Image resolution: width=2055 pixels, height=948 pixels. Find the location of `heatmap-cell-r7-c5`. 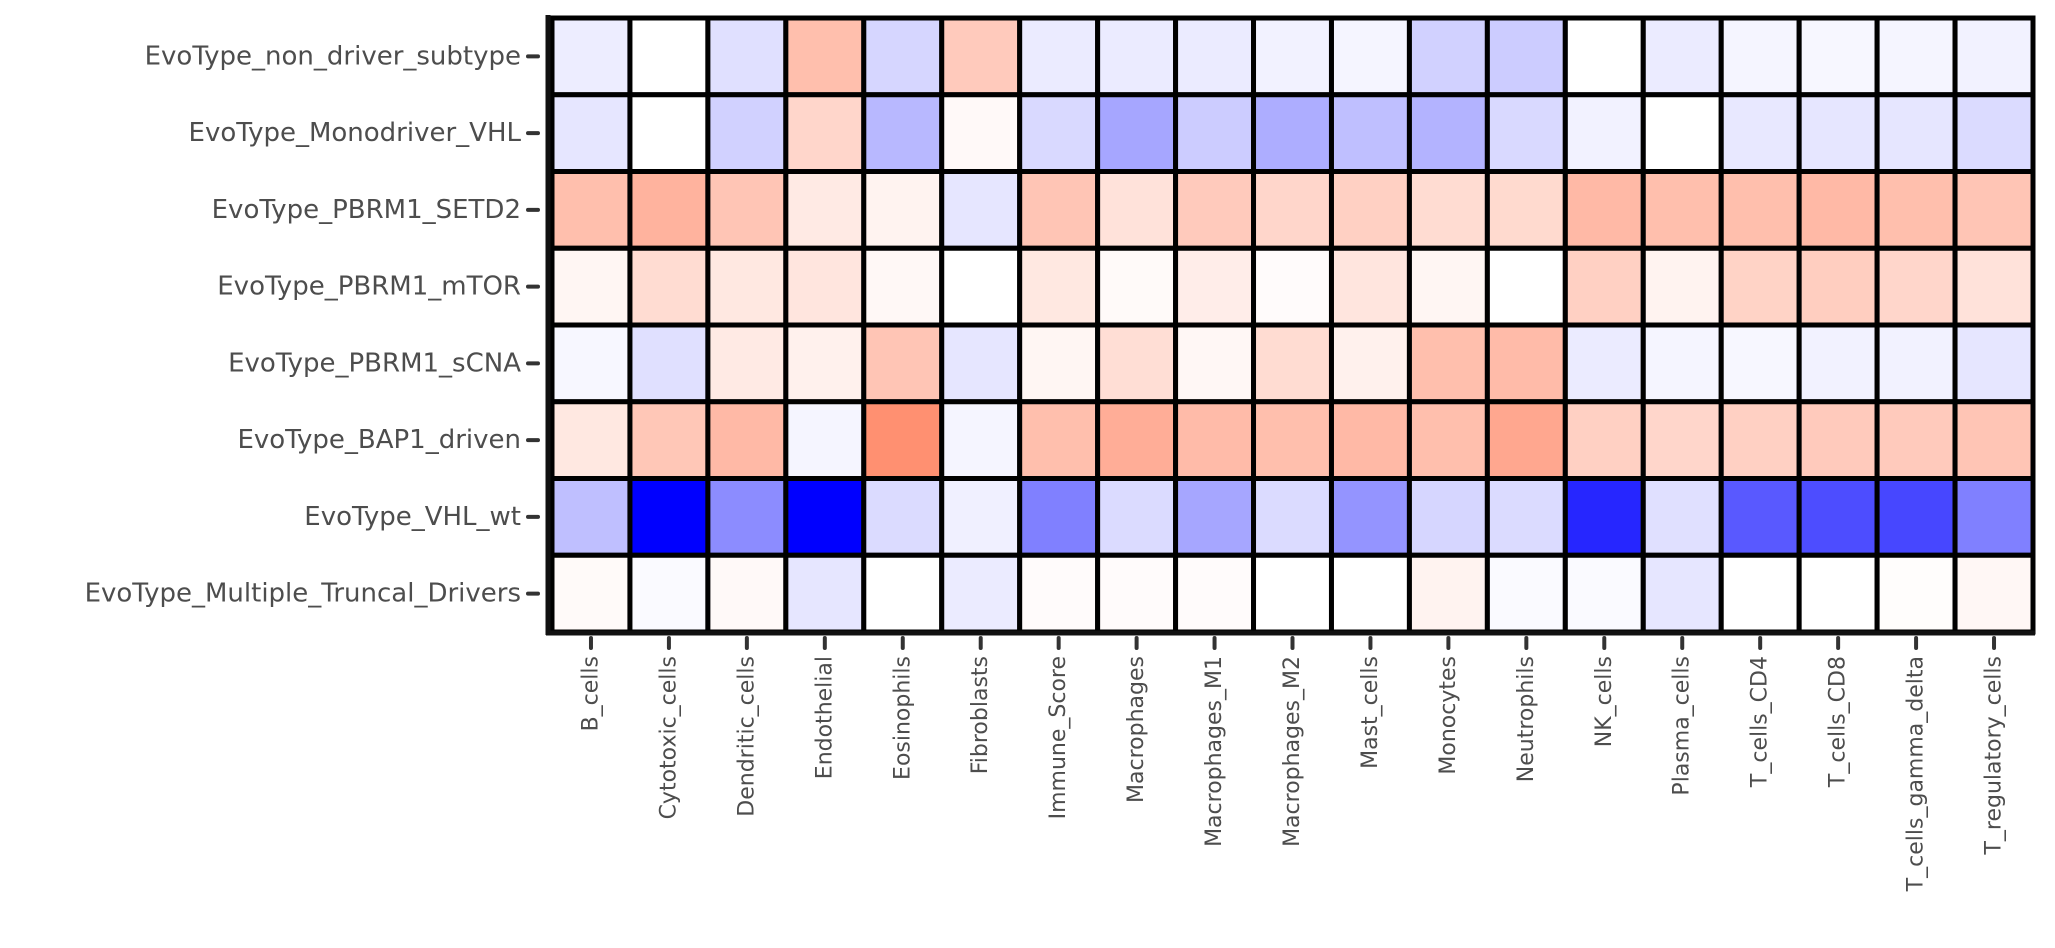

heatmap-cell-r7-c5 is located at coordinates (981, 593).